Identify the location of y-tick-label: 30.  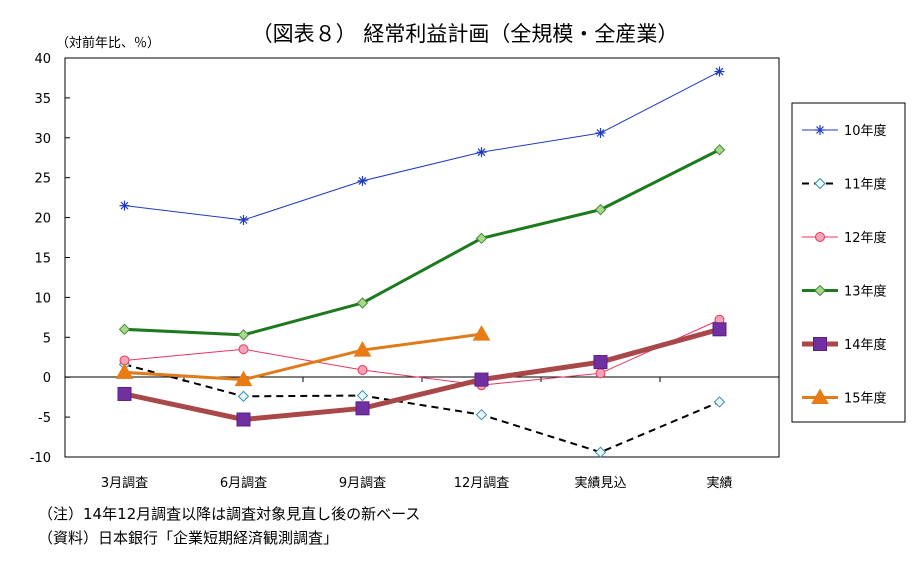
(42, 139).